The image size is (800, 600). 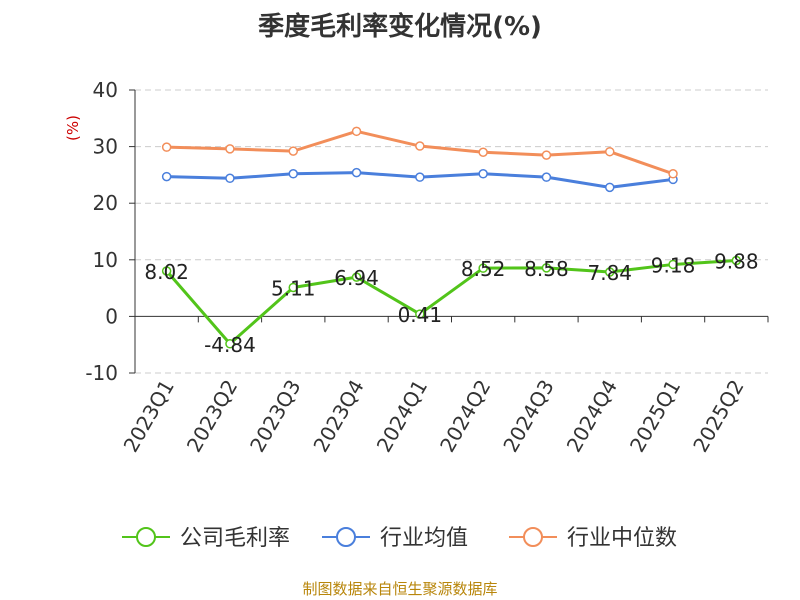 I want to click on y-tick-labels: -10 0 10 20 30 40, so click(x=101, y=231).